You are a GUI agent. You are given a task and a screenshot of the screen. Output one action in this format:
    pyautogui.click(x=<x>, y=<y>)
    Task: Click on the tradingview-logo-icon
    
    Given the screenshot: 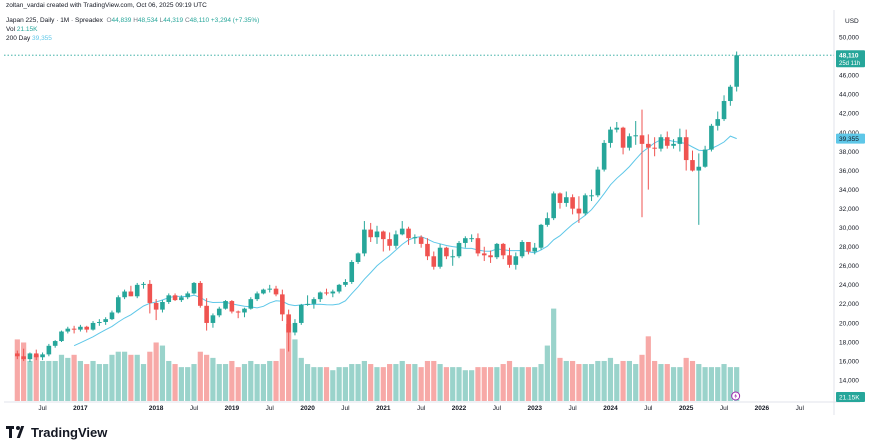 What is the action you would take?
    pyautogui.click(x=16, y=432)
    